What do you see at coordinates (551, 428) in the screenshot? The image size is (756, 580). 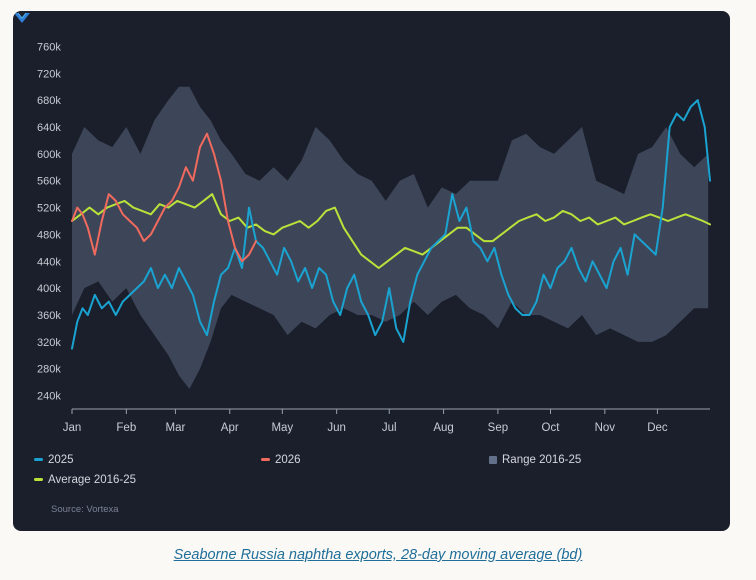 I see `x-tick-label: Oct` at bounding box center [551, 428].